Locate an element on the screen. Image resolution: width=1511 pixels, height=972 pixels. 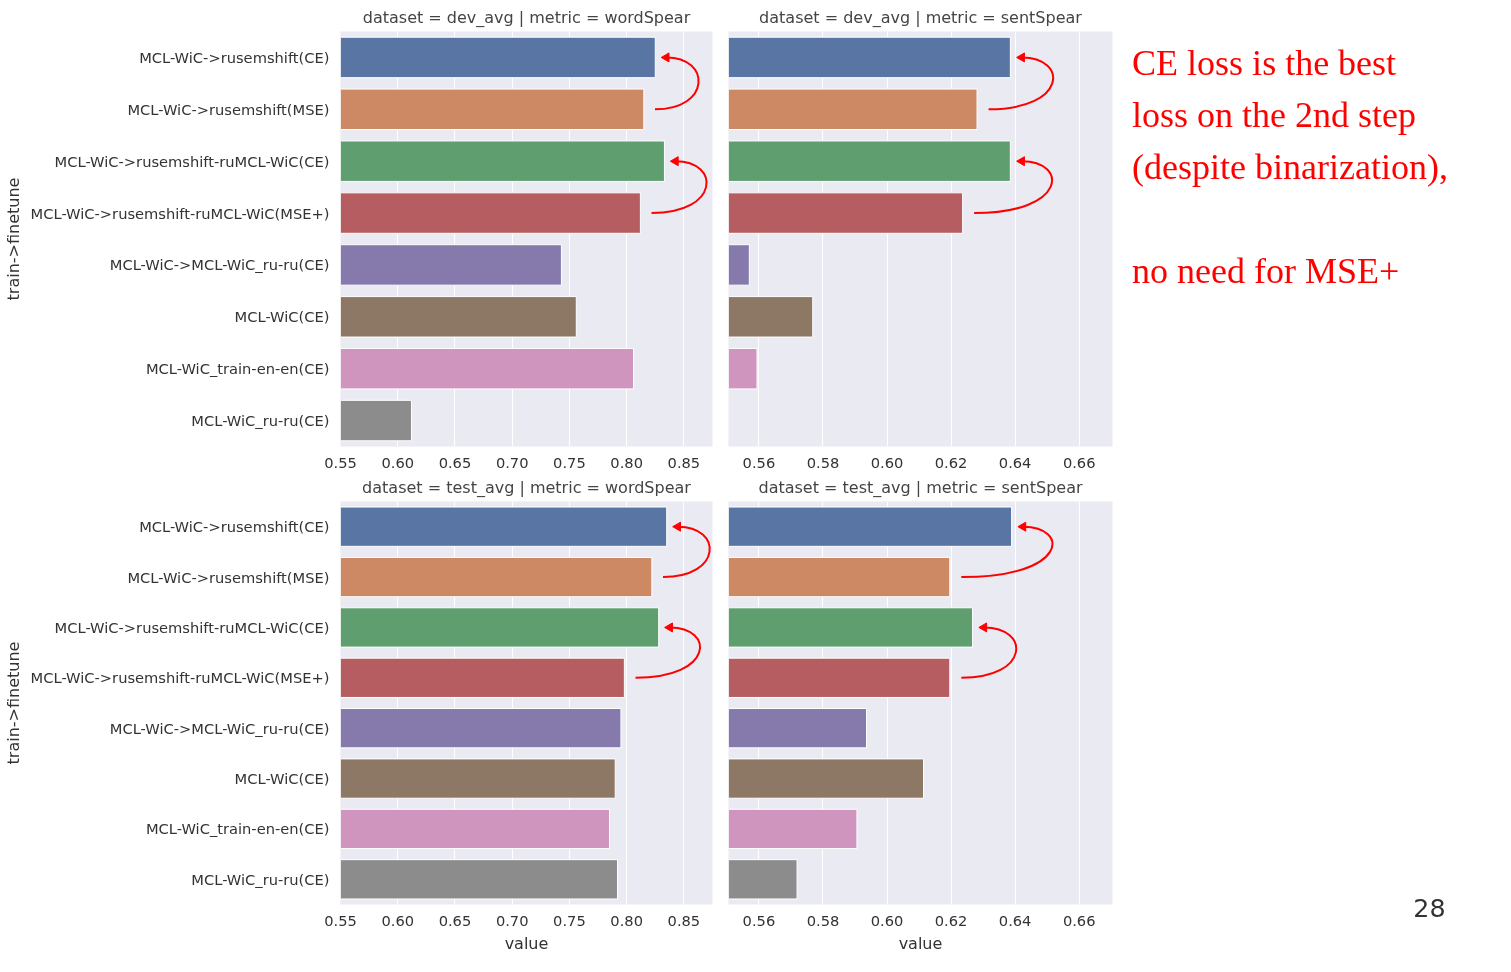
chart-title: dataset = test_avg | metric = sentSpear is located at coordinates (920, 487).